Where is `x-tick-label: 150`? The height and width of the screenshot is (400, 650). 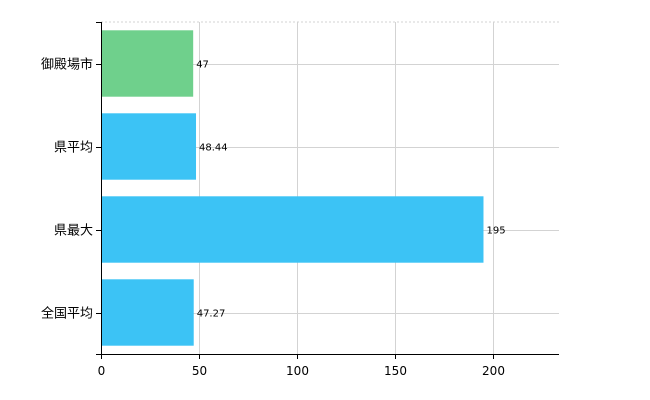 x-tick-label: 150 is located at coordinates (395, 371).